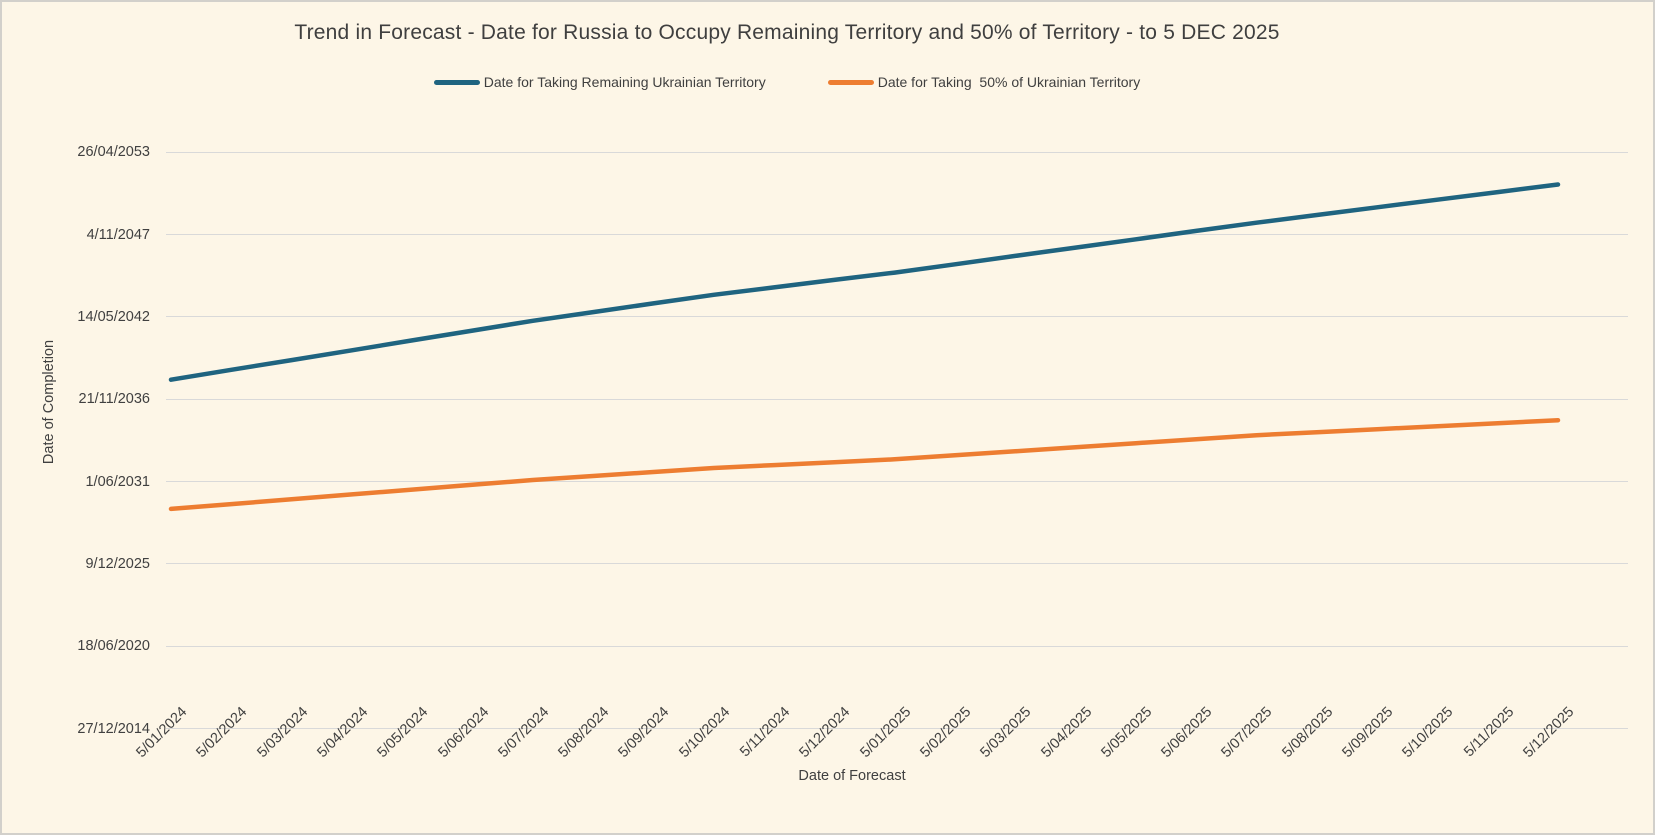 This screenshot has height=835, width=1655. What do you see at coordinates (114, 399) in the screenshot?
I see `y-tick-label: 21/11/2036` at bounding box center [114, 399].